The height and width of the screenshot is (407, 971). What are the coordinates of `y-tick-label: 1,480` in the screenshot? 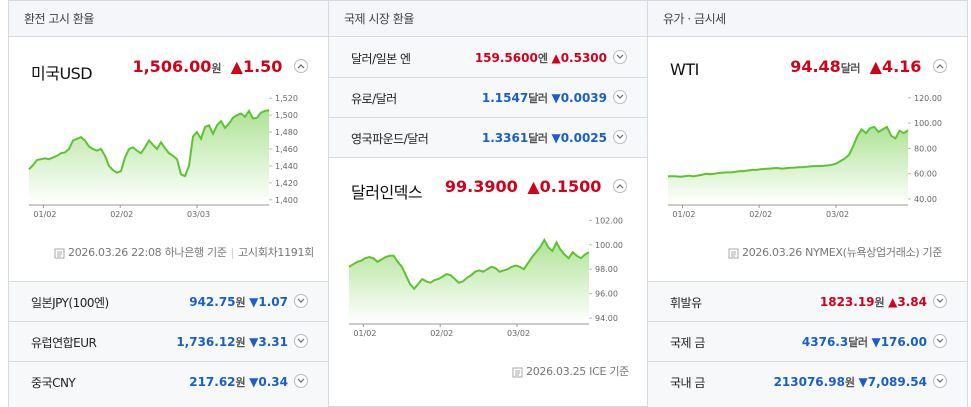 It's located at (286, 132).